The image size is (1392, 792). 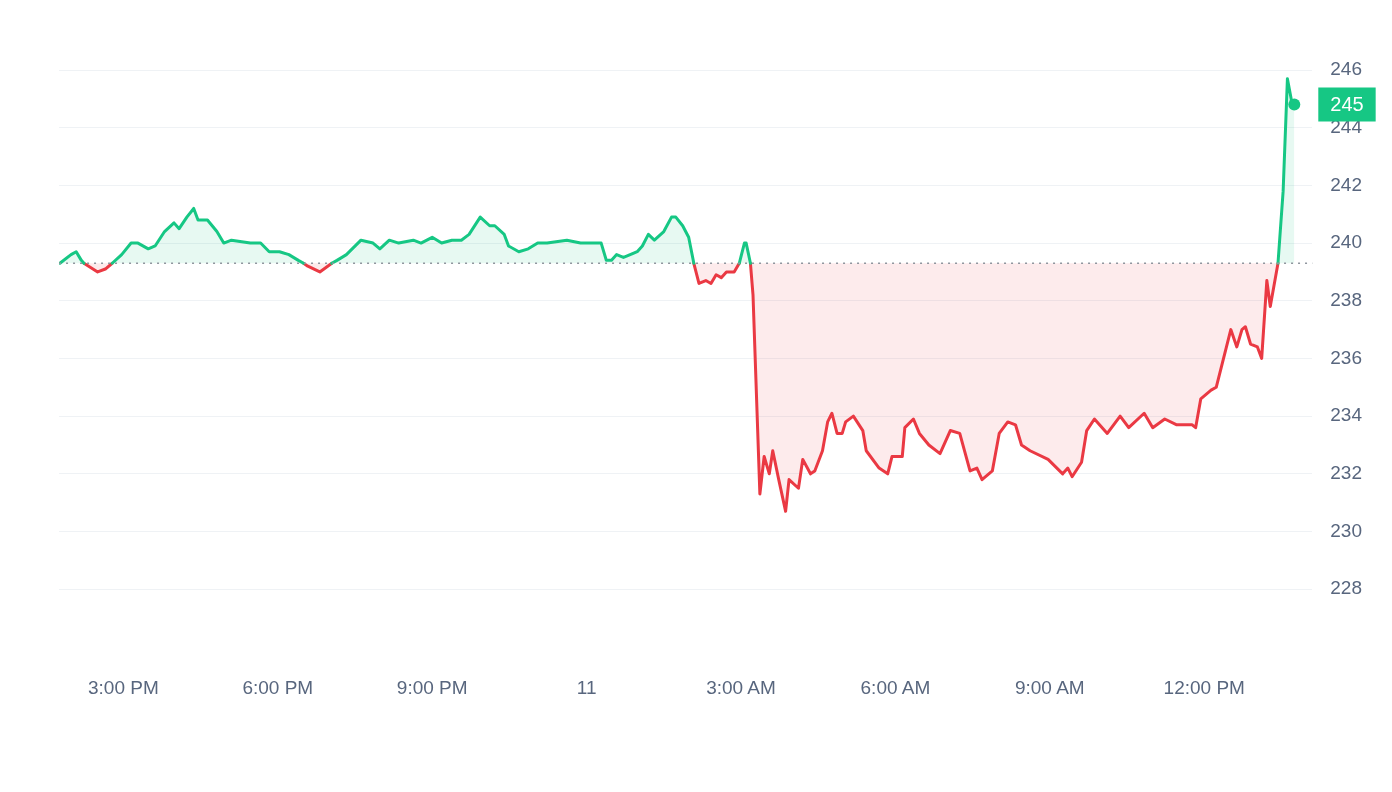 I want to click on y-tick-label: 242, so click(x=1346, y=184).